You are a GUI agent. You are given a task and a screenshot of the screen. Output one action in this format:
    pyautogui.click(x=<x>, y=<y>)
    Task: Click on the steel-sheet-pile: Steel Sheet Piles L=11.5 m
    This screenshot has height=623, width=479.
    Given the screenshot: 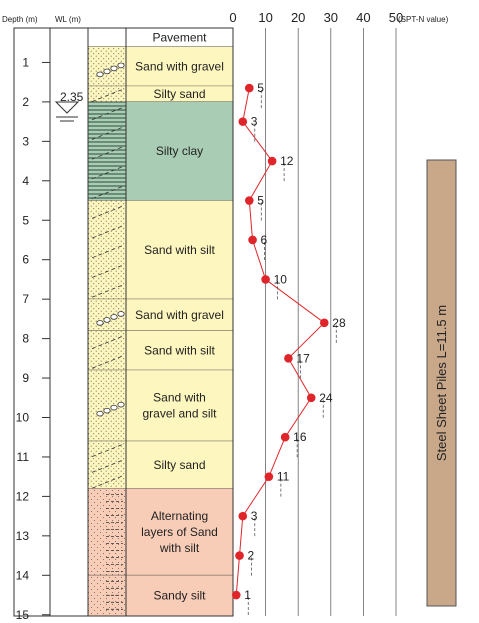 What is the action you would take?
    pyautogui.click(x=441, y=383)
    